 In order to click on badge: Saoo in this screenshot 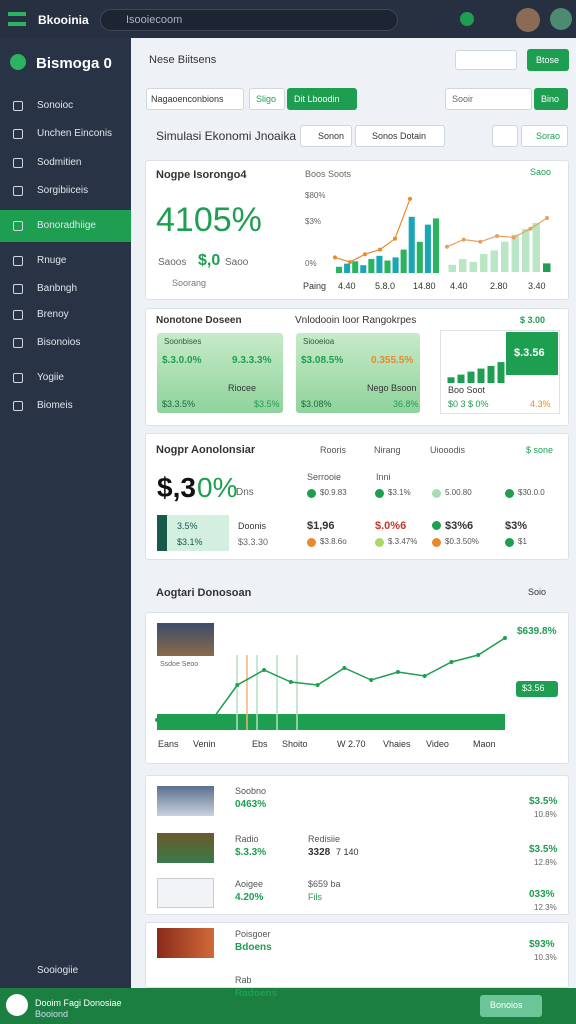, I will do `click(541, 172)`.